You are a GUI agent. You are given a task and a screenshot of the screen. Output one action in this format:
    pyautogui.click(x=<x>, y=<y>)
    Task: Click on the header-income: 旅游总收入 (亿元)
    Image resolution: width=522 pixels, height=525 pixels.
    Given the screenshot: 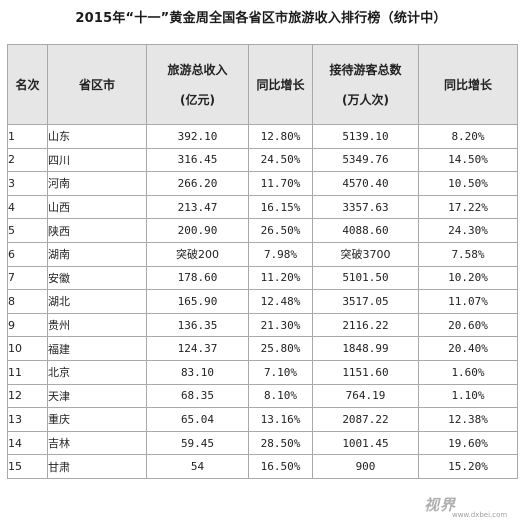 What is the action you would take?
    pyautogui.click(x=197, y=84)
    